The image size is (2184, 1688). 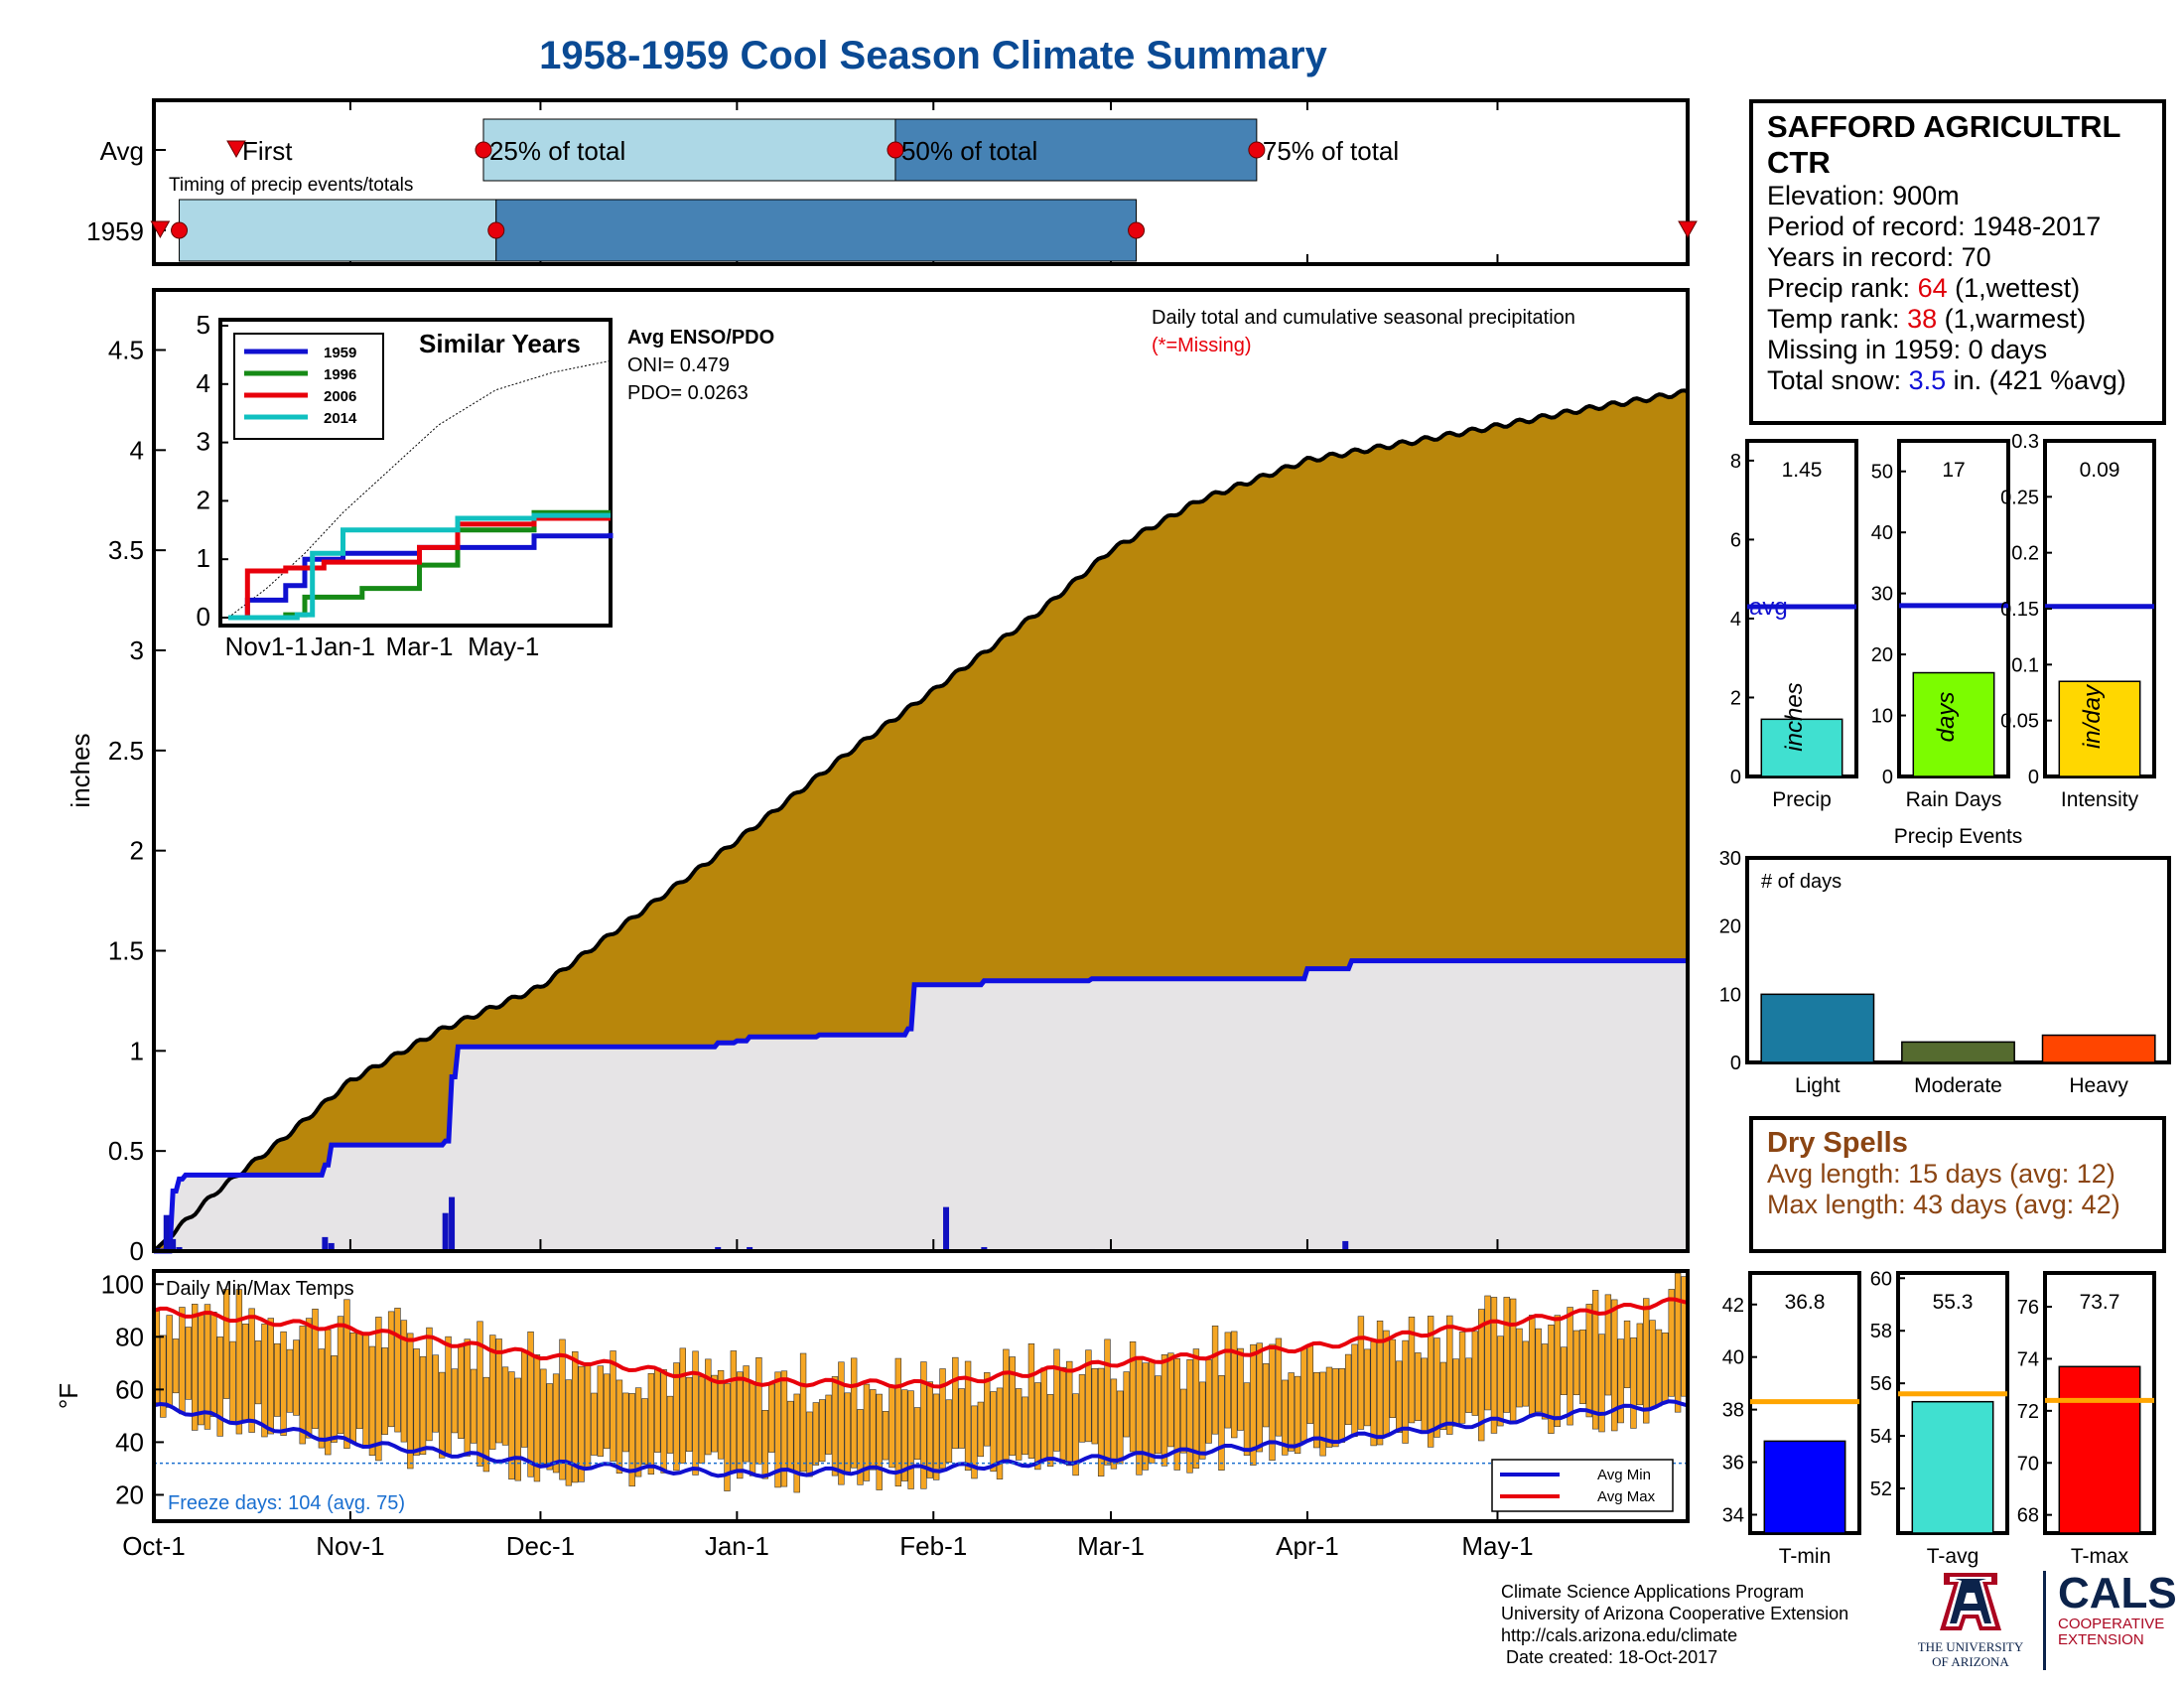 What do you see at coordinates (1953, 470) in the screenshot?
I see `stat-value-label: 17` at bounding box center [1953, 470].